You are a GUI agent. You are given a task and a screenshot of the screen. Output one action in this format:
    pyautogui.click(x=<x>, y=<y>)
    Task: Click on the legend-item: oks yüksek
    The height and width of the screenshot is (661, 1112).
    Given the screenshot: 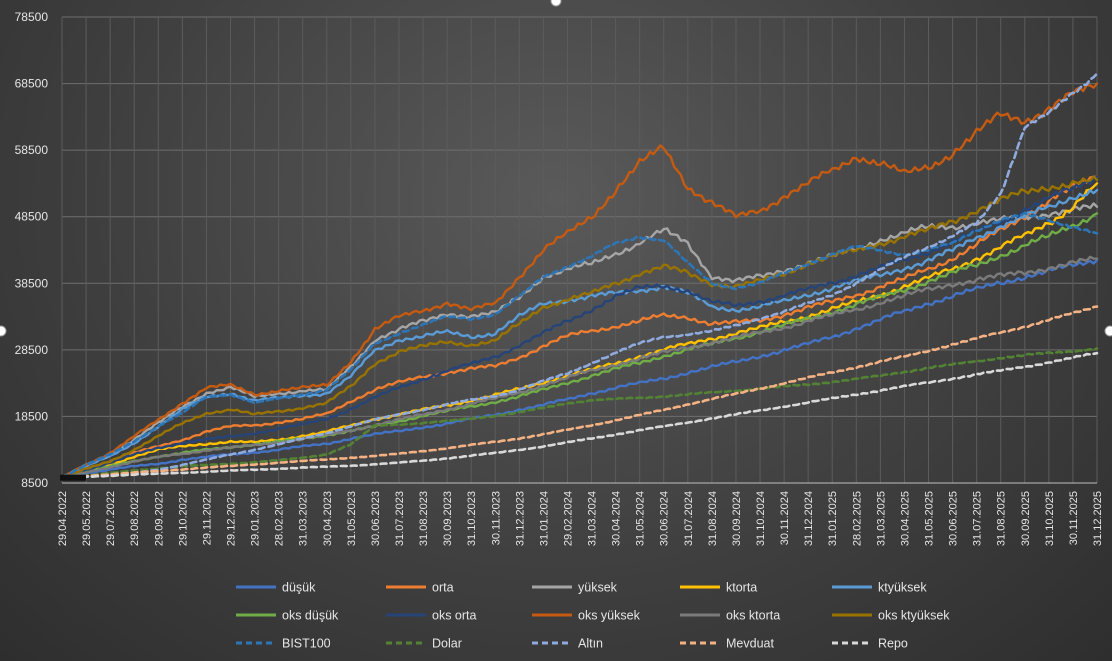 What is the action you would take?
    pyautogui.click(x=586, y=616)
    